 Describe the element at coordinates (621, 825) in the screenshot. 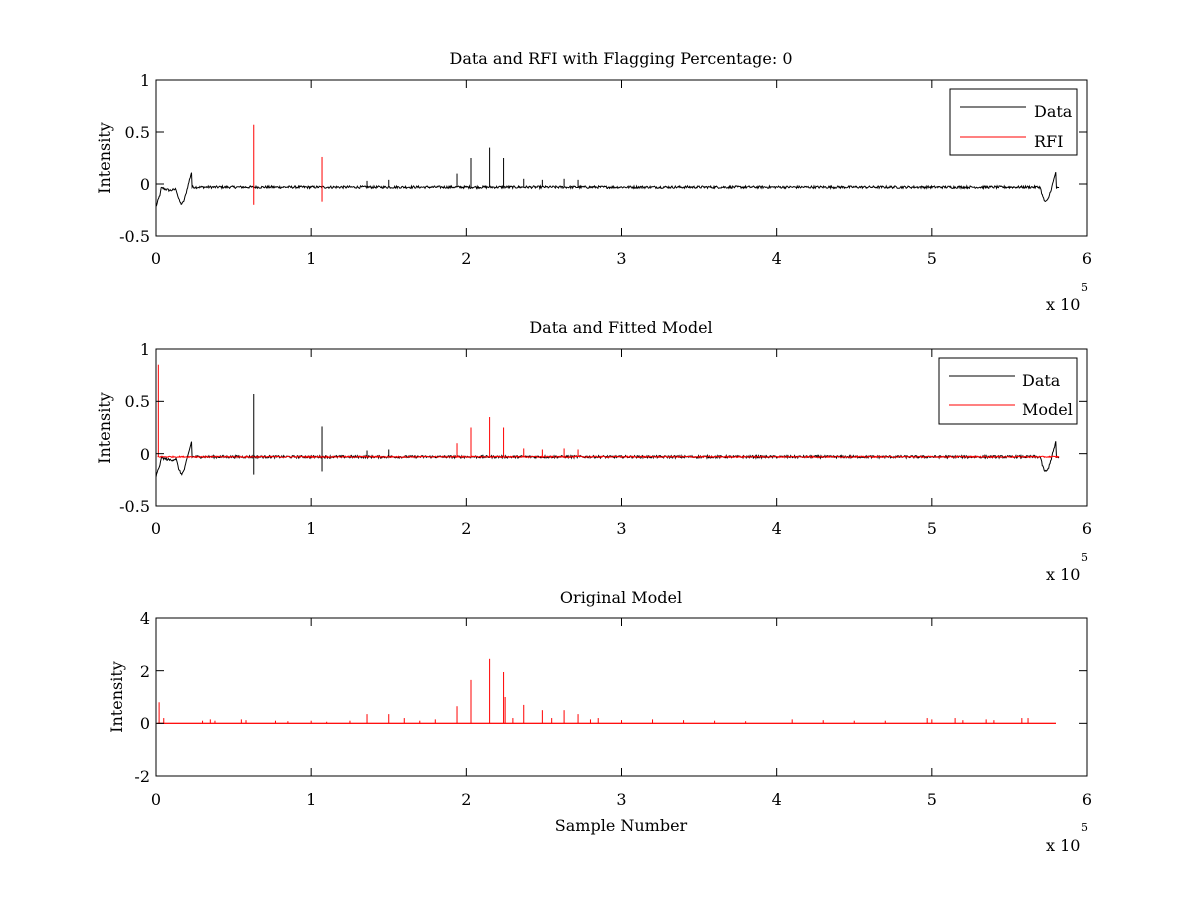

I see `x-axis-label: Sample Number` at that location.